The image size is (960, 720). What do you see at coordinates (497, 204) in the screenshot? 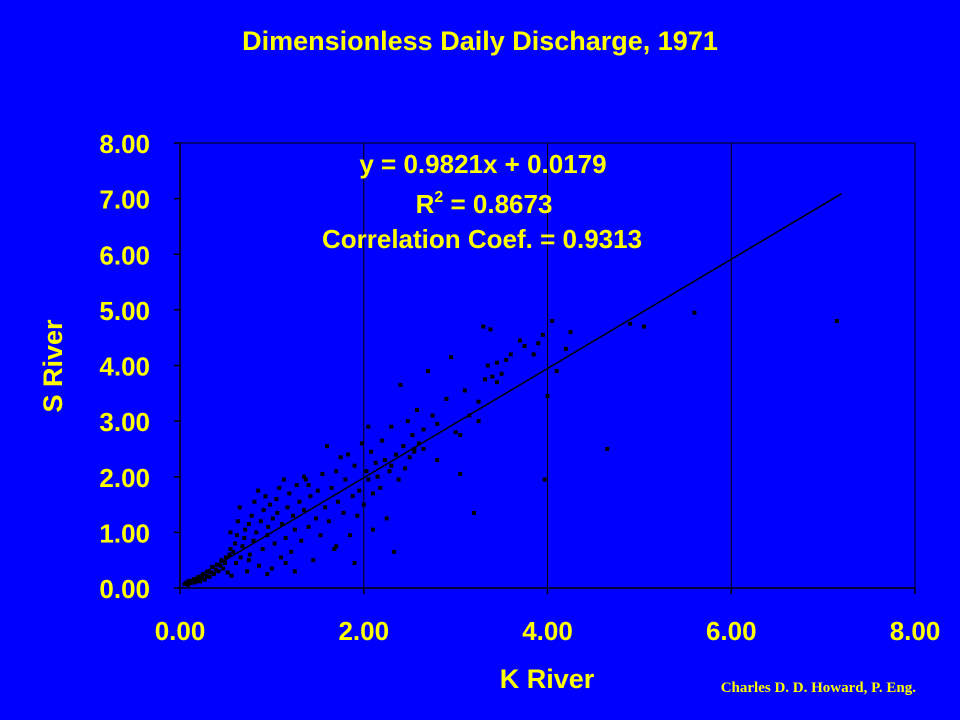
I see `r2-value: = 0.8673` at bounding box center [497, 204].